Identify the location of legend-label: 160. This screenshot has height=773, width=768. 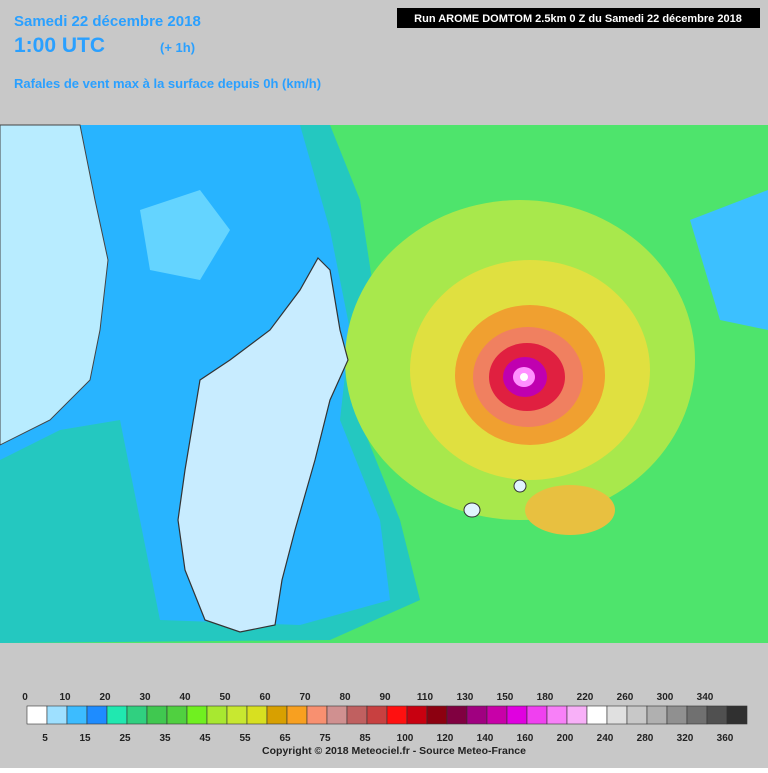
(525, 738).